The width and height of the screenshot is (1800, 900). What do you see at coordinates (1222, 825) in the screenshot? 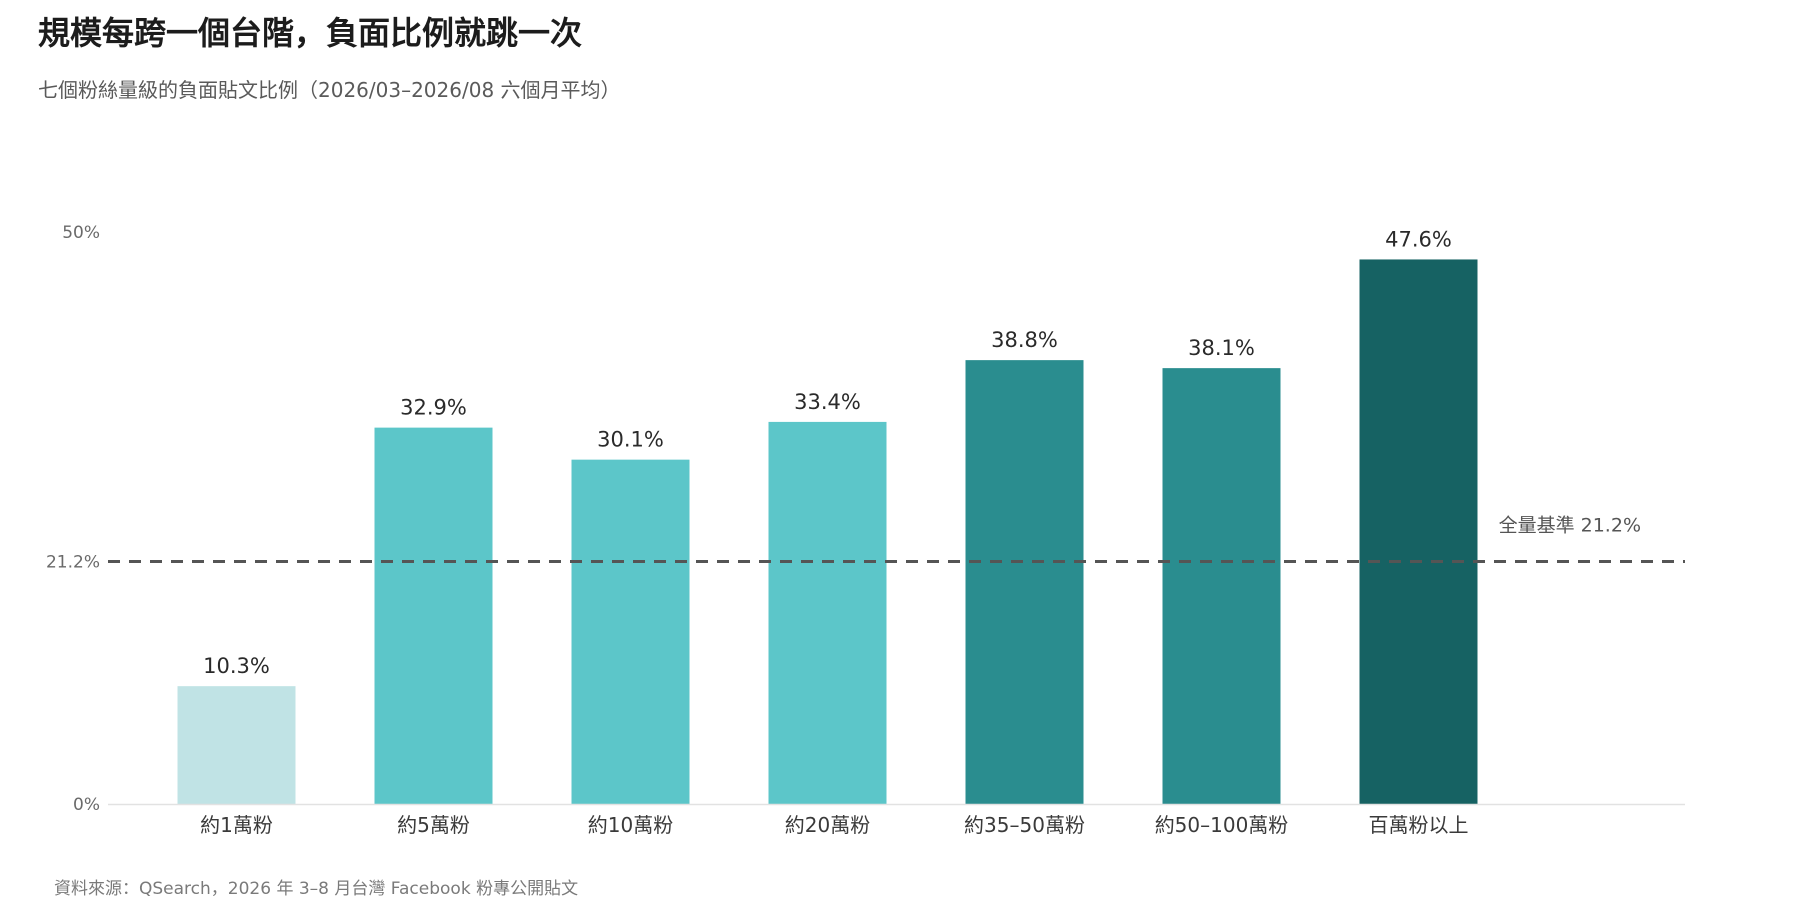
I see `x-tick-label: 約50–100萬粉` at bounding box center [1222, 825].